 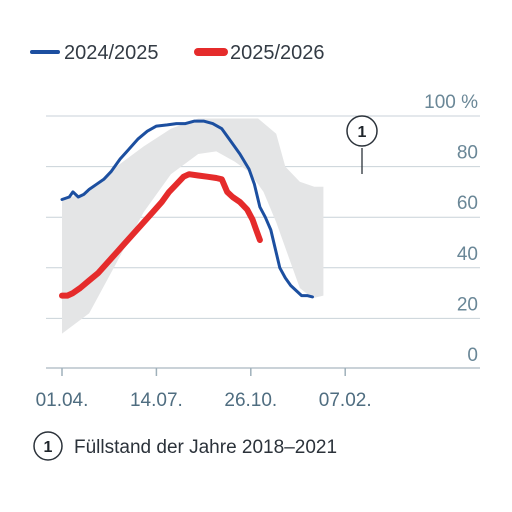 I want to click on band-marker: 1, so click(x=362, y=144).